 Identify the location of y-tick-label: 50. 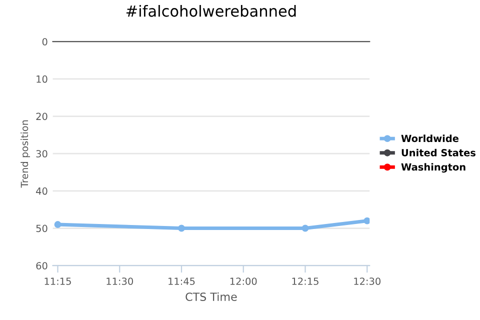
(42, 228).